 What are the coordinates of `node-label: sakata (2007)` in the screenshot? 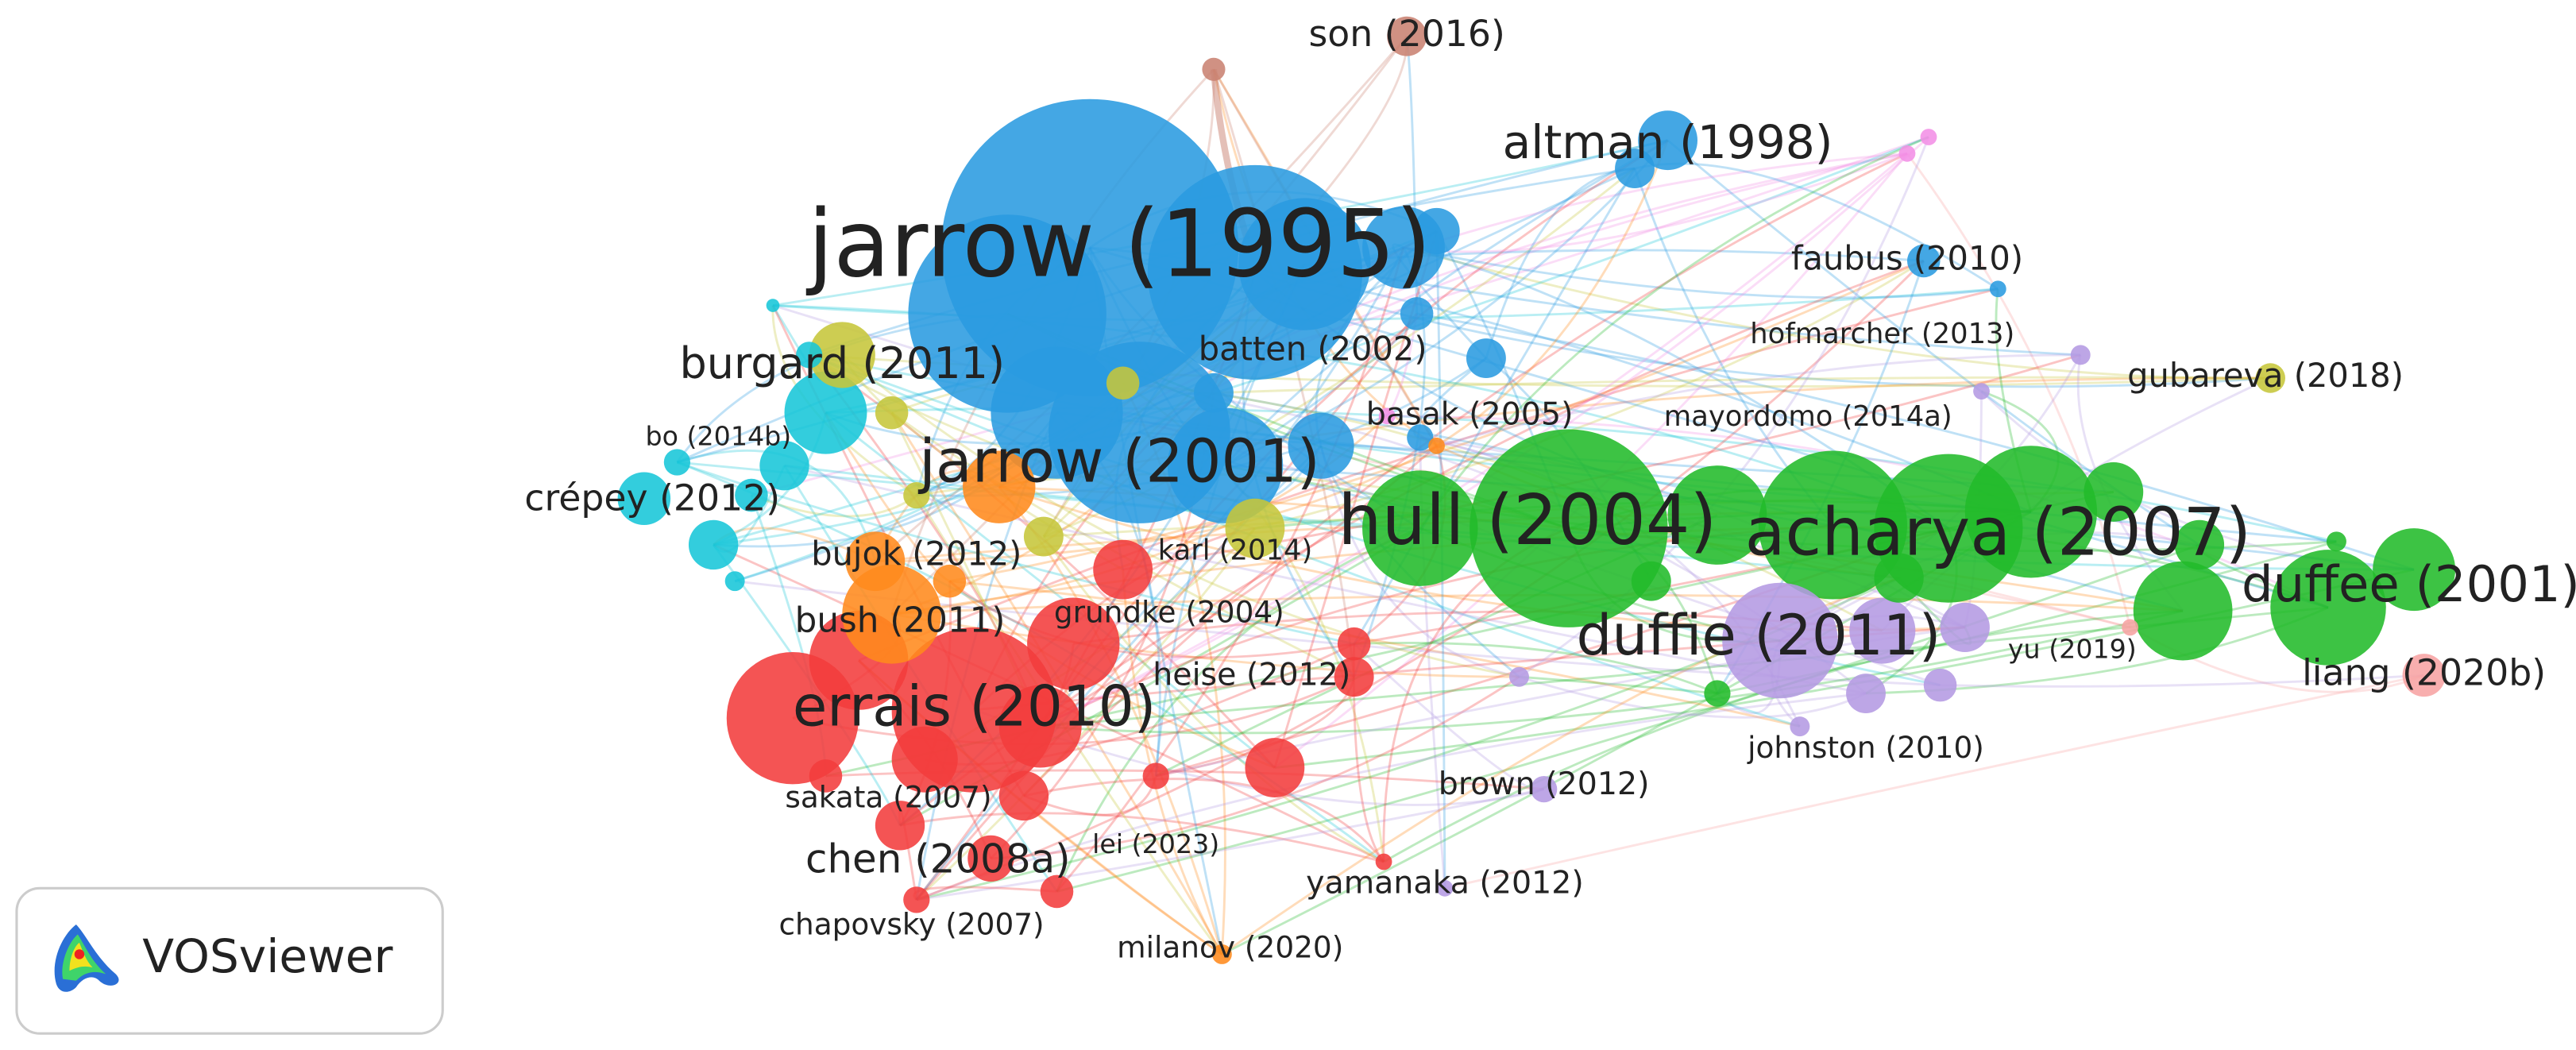 It's located at (888, 797).